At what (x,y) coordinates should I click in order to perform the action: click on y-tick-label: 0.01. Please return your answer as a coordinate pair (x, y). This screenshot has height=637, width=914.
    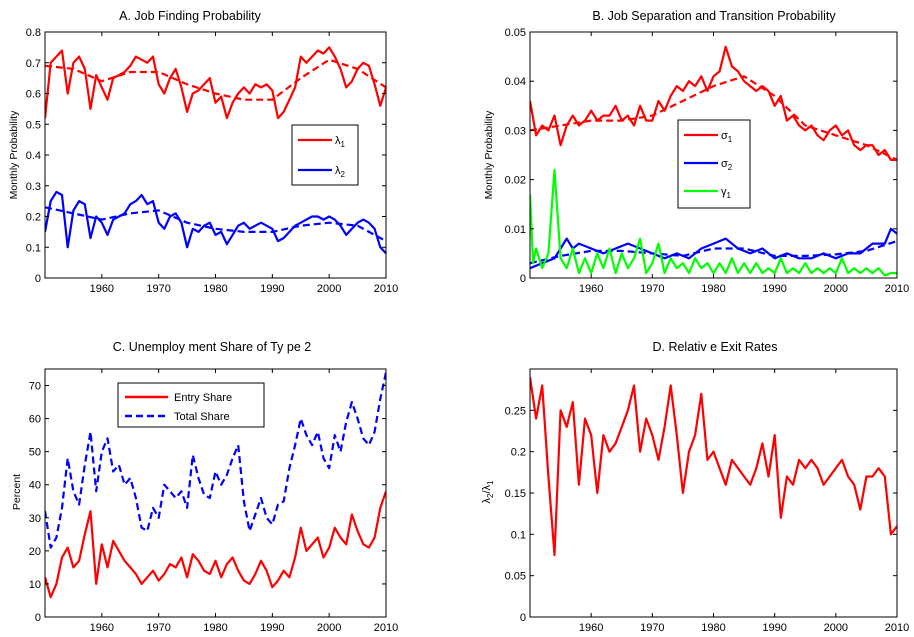
    Looking at the image, I should click on (515, 230).